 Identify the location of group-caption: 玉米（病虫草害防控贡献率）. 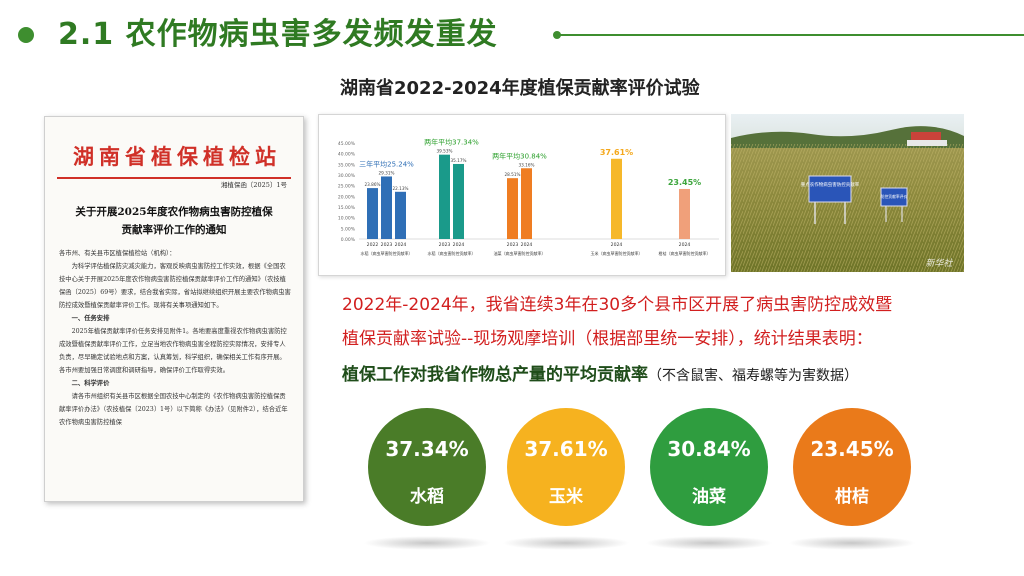
(617, 253).